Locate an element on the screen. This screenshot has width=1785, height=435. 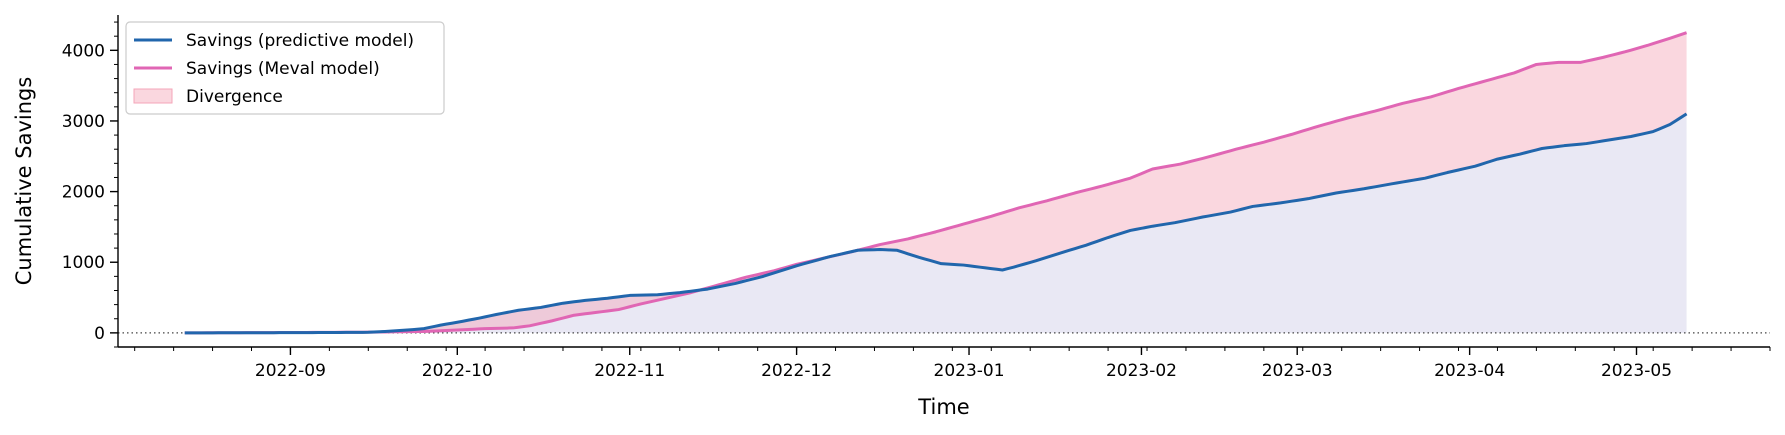
x-tick-label: 2022-09 is located at coordinates (290, 371).